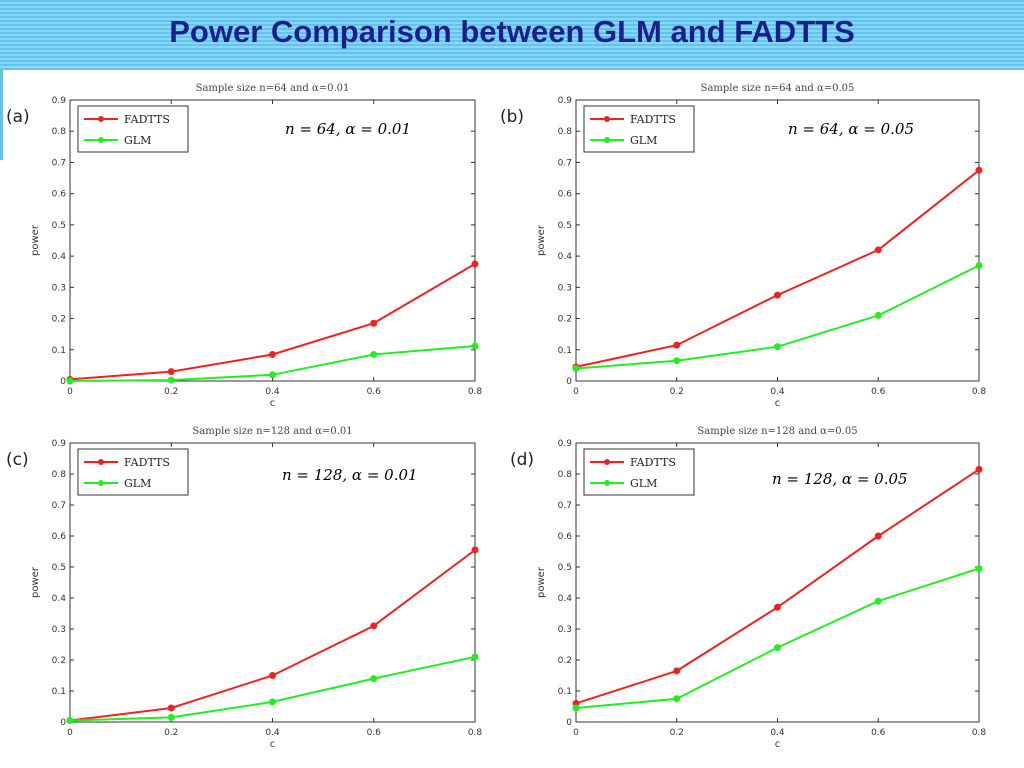 The height and width of the screenshot is (768, 1024). Describe the element at coordinates (512, 117) in the screenshot. I see `panel-label: (b)` at that location.